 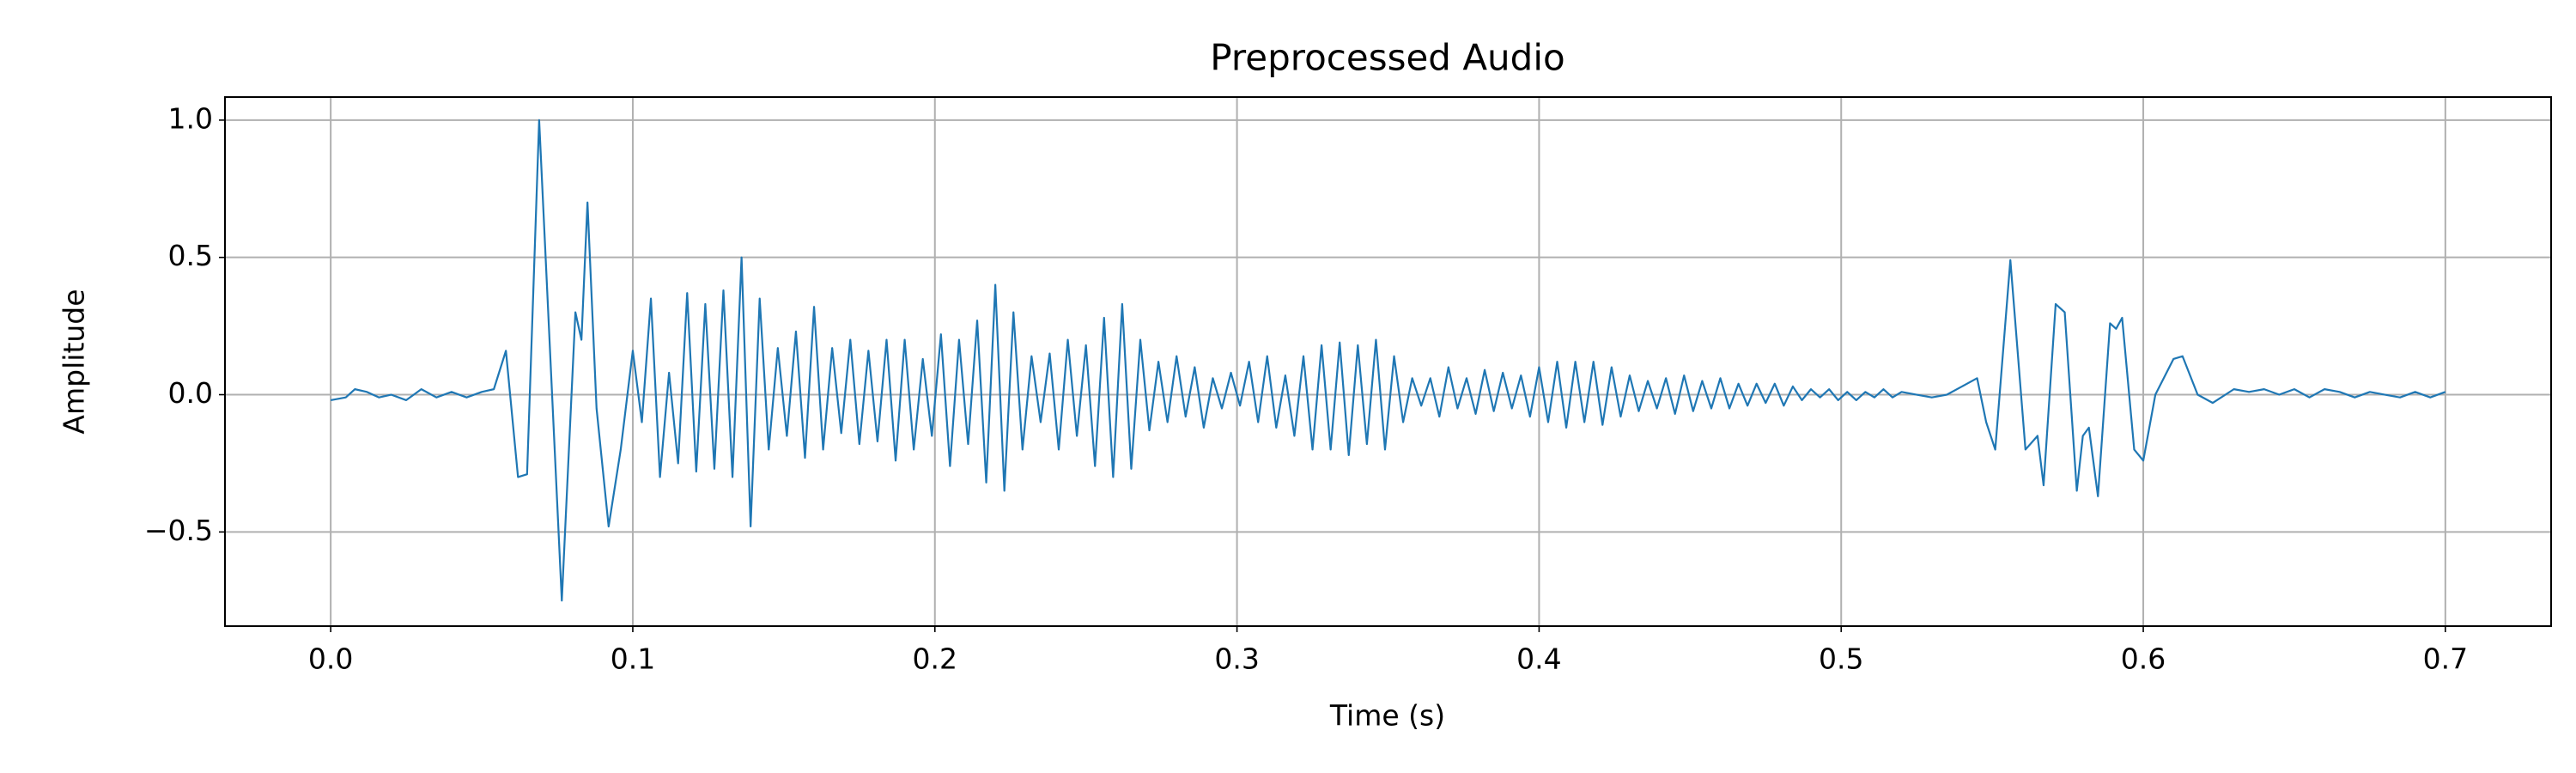 What do you see at coordinates (1387, 716) in the screenshot?
I see `x-axis-label: Time (s)` at bounding box center [1387, 716].